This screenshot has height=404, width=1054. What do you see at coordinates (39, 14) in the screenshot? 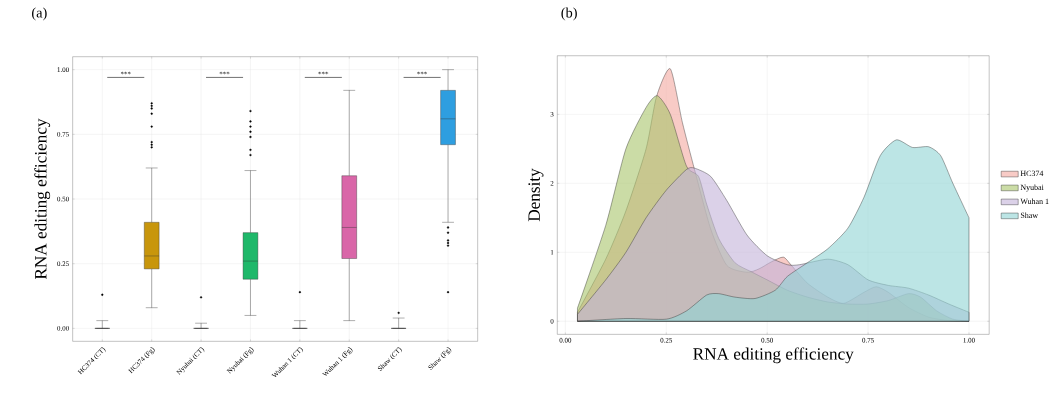
I see `chart-title: (a)` at bounding box center [39, 14].